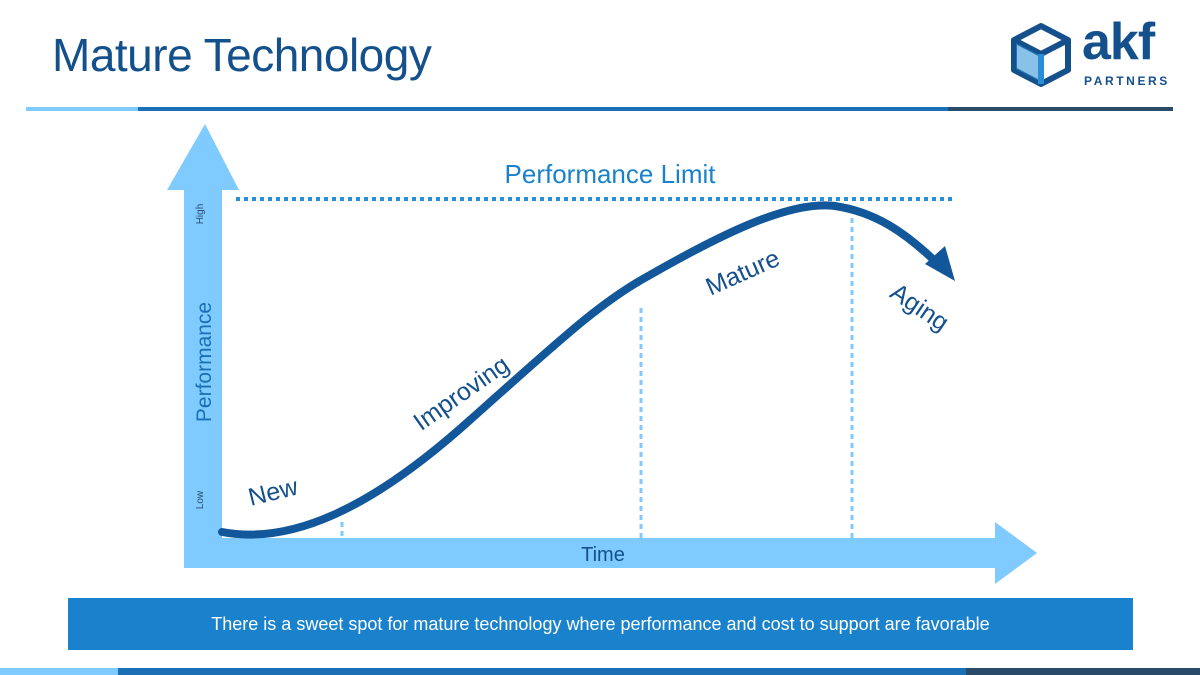 The height and width of the screenshot is (675, 1200). Describe the element at coordinates (200, 214) in the screenshot. I see `y-high-label: High` at that location.